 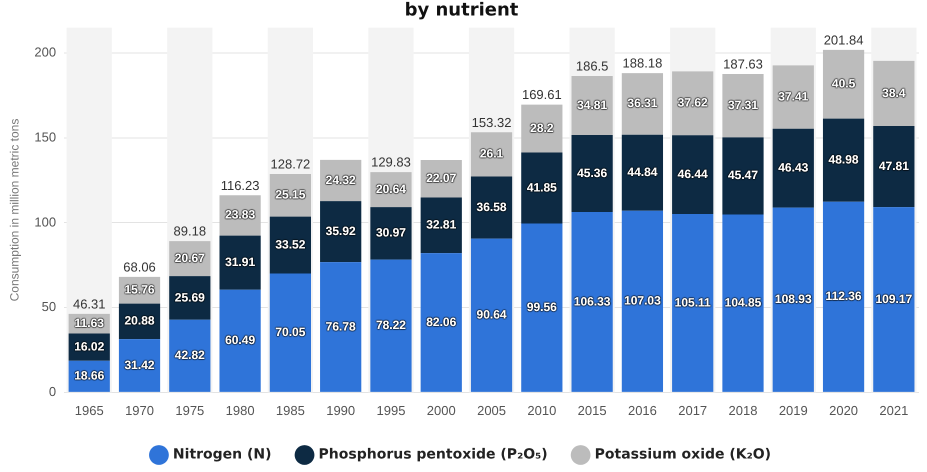 I want to click on data-label: 104.85, so click(x=743, y=303).